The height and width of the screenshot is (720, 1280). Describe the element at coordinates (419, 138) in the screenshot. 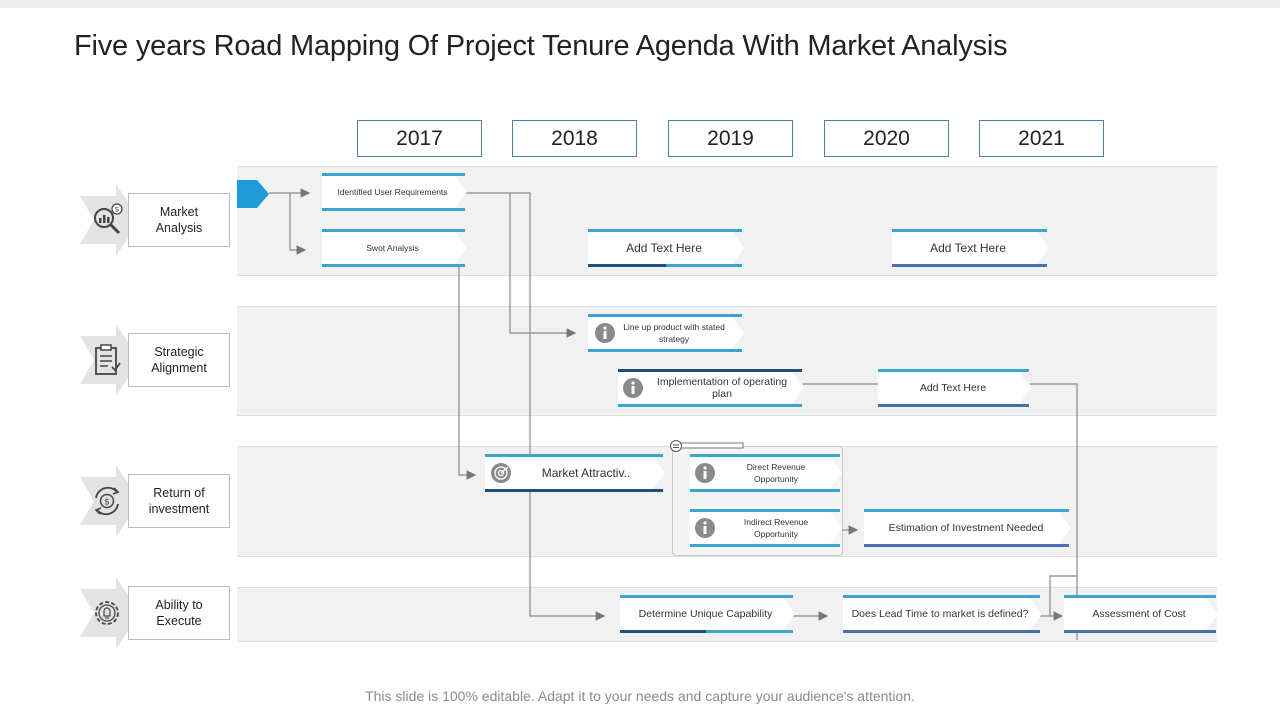

I see `year-2017: 2017` at that location.